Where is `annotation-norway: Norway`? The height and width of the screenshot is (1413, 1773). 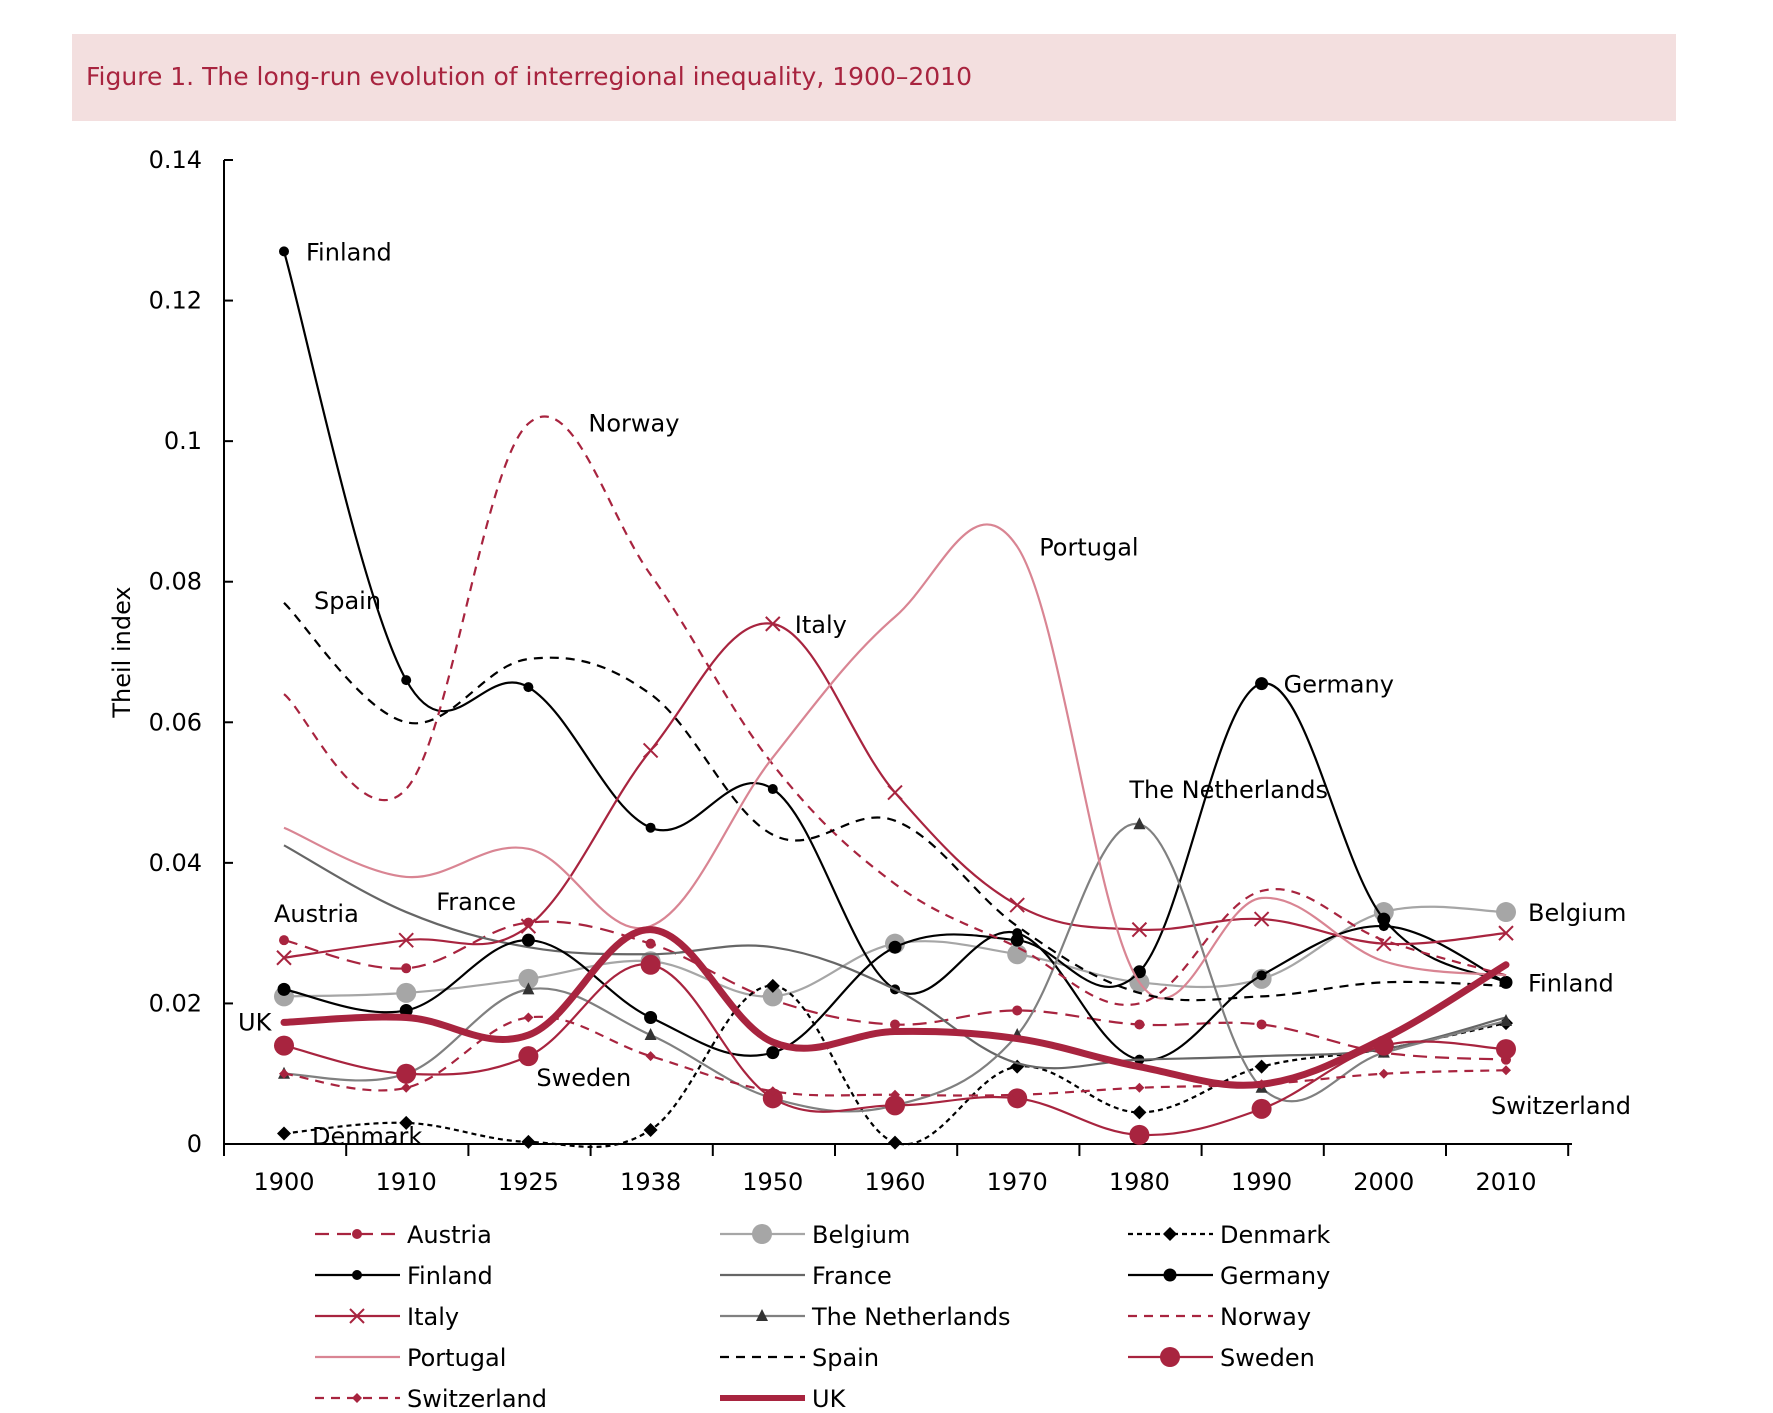
annotation-norway: Norway is located at coordinates (633, 424).